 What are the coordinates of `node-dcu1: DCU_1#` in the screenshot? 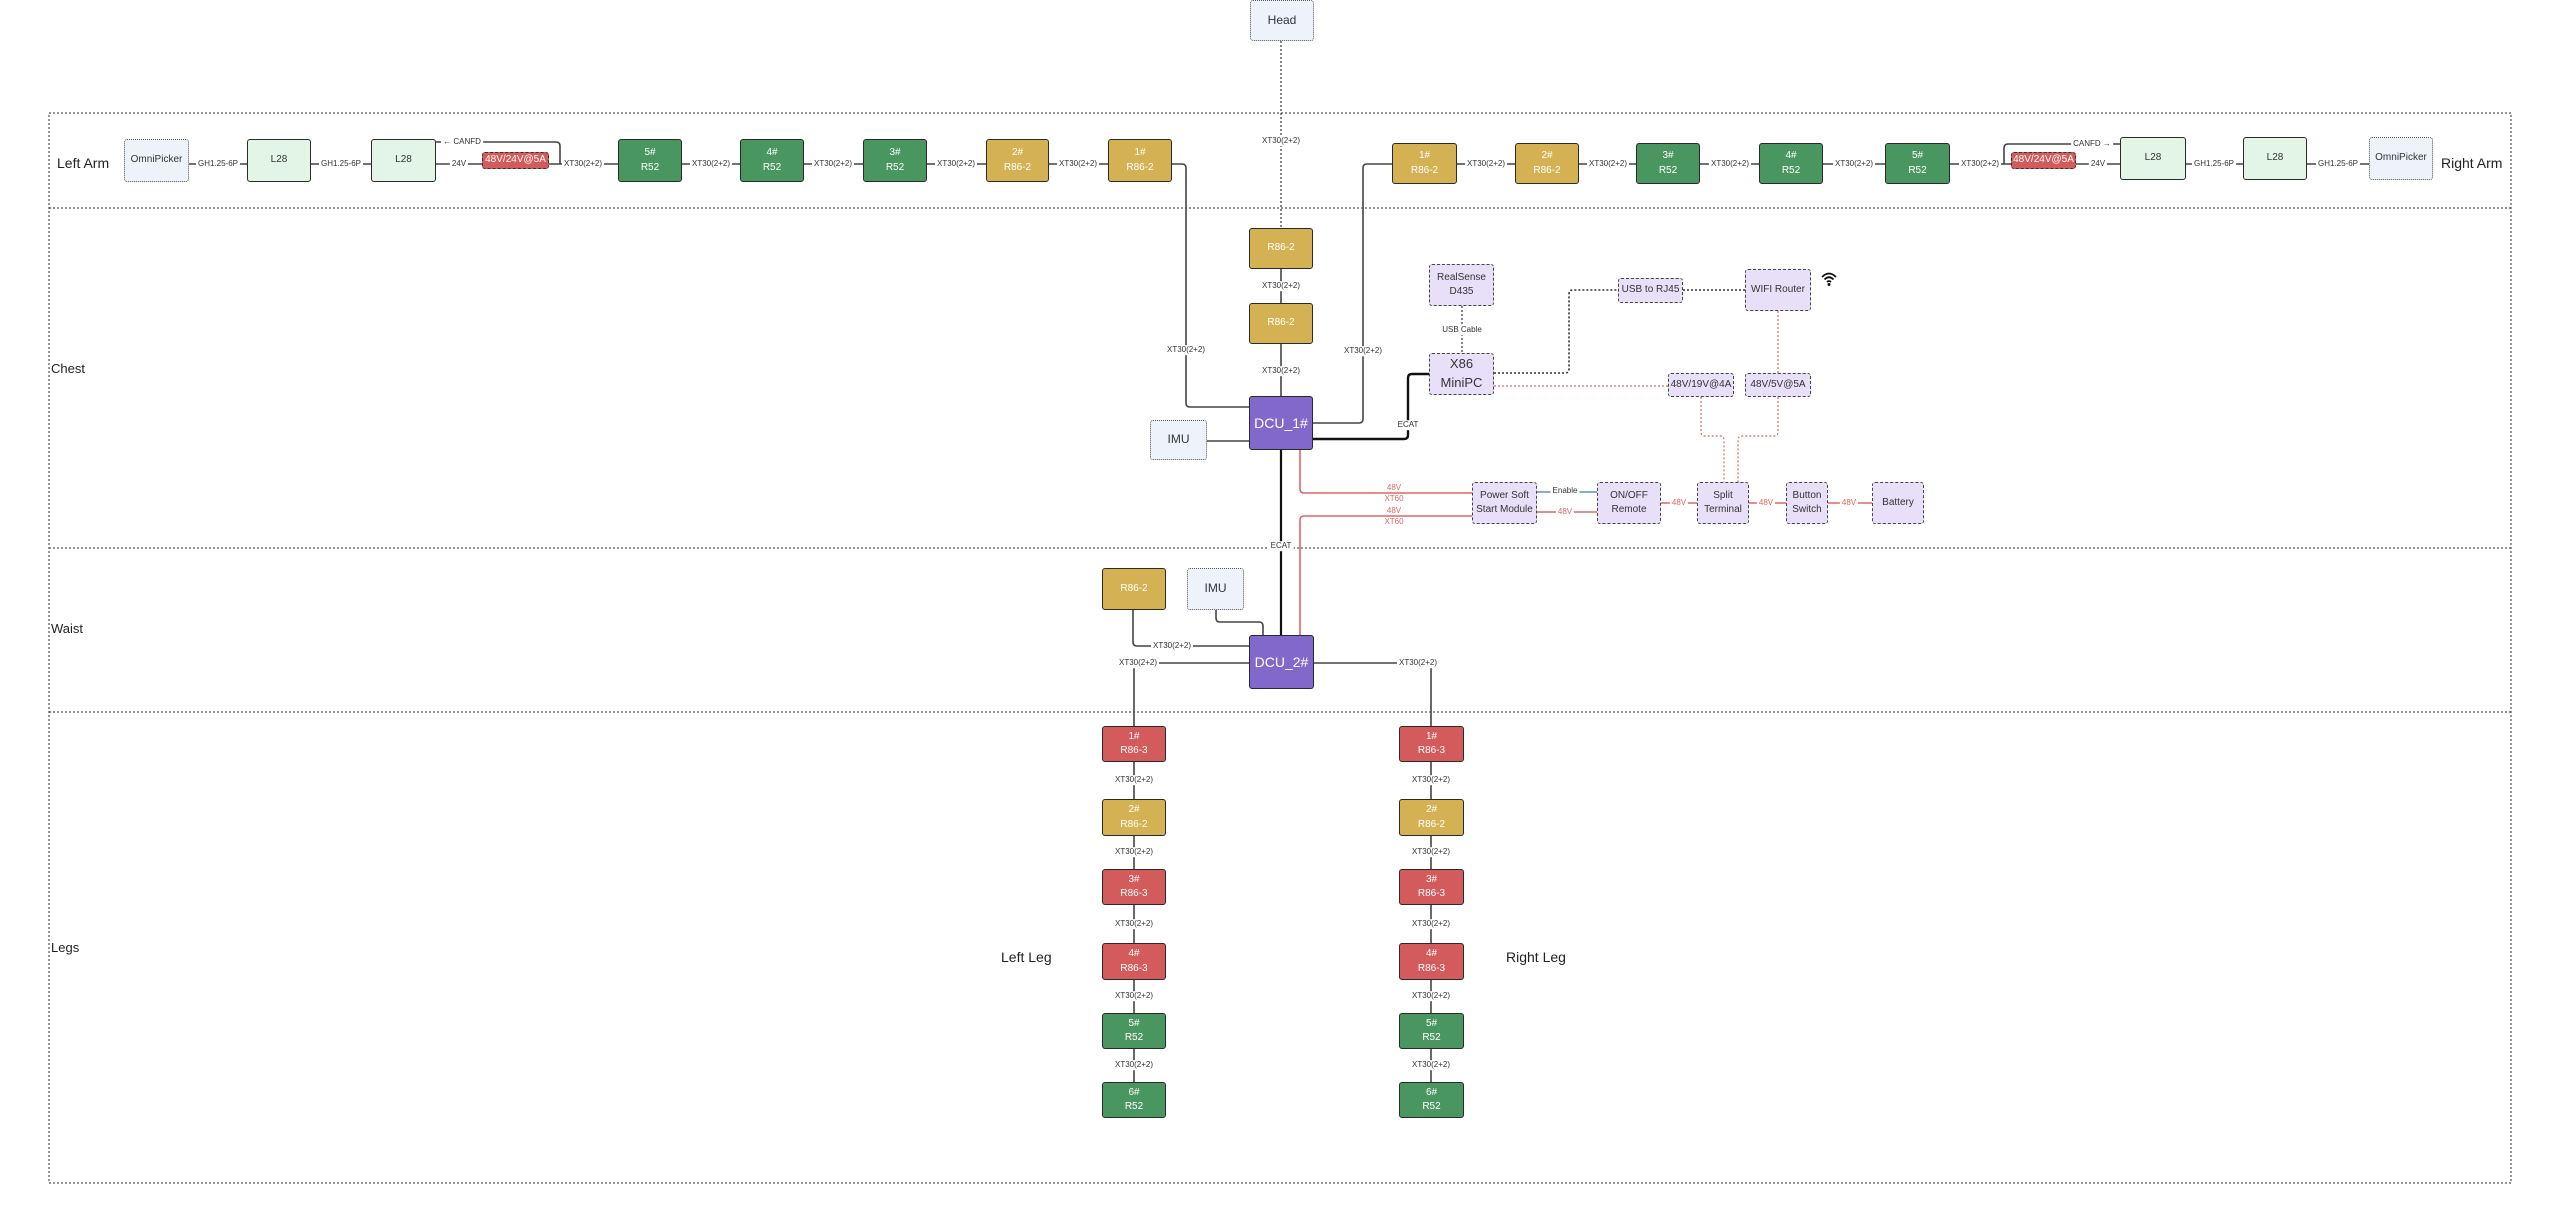 It's located at (1281, 423).